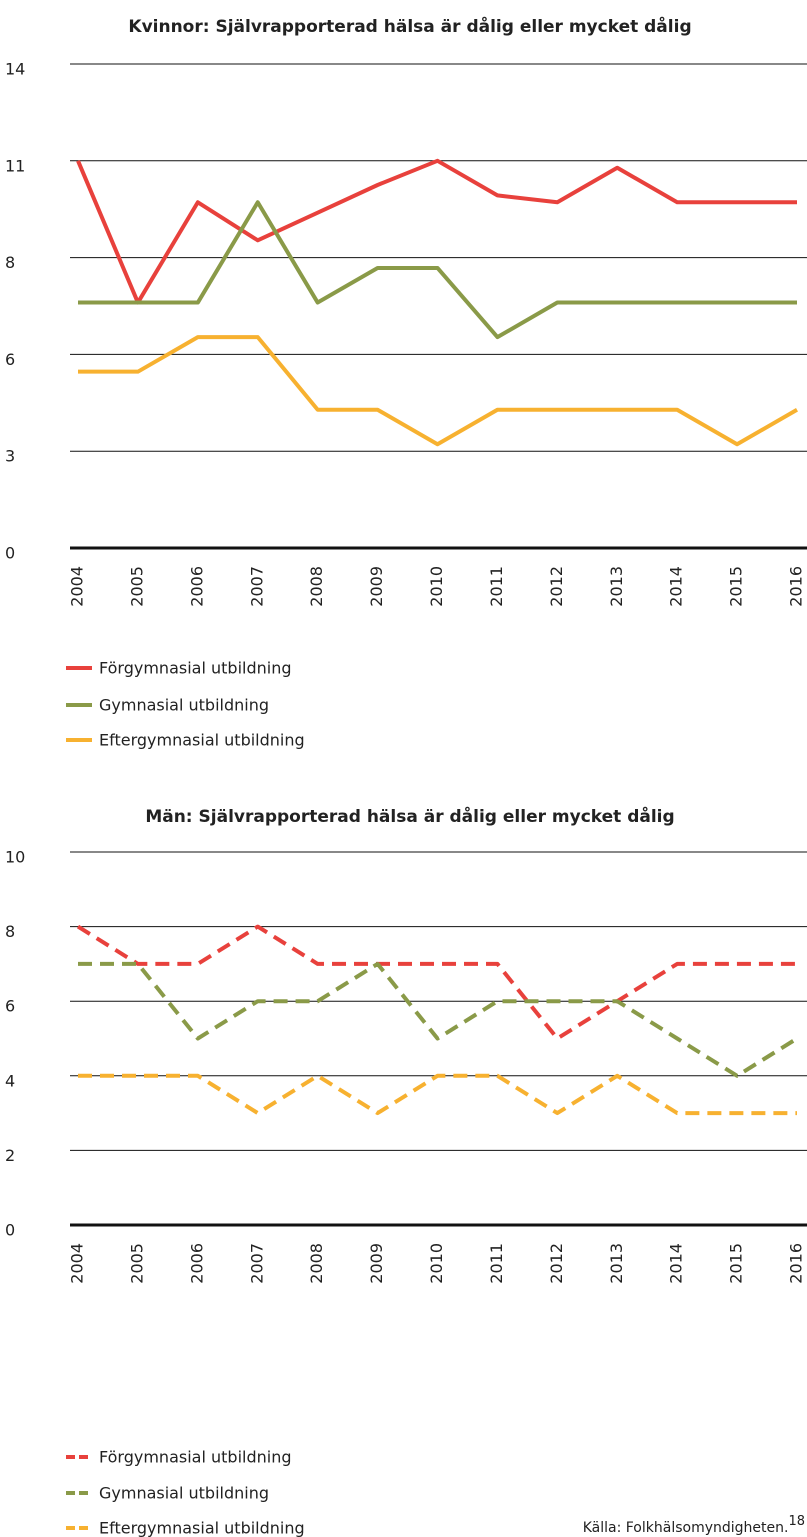 This screenshot has height=1537, width=807. Describe the element at coordinates (686, 1528) in the screenshot. I see `source-text: Källa: Folkhälsomyndigheten.` at that location.